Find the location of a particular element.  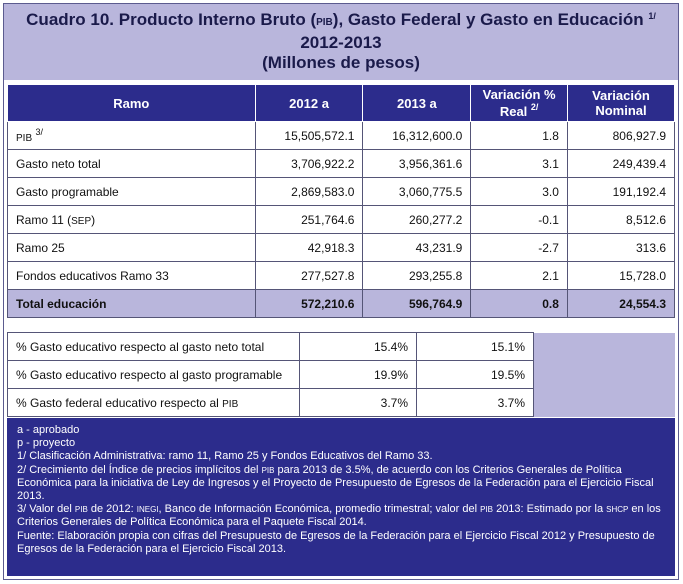

header-variacion-nominal: Variación Nominal is located at coordinates (621, 103).